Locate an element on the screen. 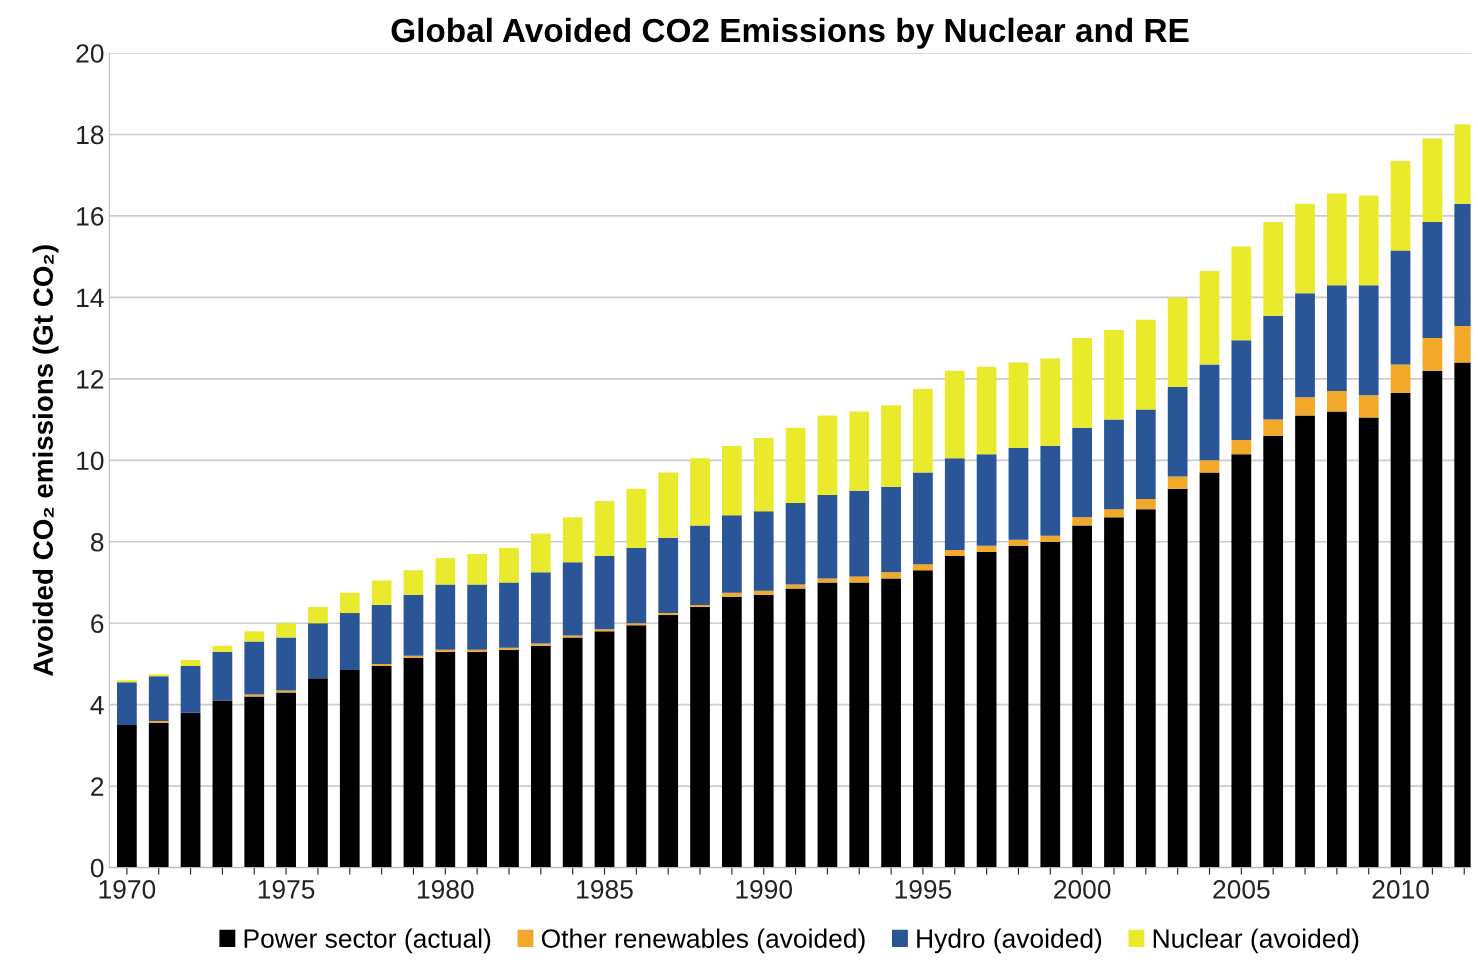 This screenshot has height=964, width=1478. chart-title: Global Avoided CO2 Emissions by Nuclear and RE is located at coordinates (790, 33).